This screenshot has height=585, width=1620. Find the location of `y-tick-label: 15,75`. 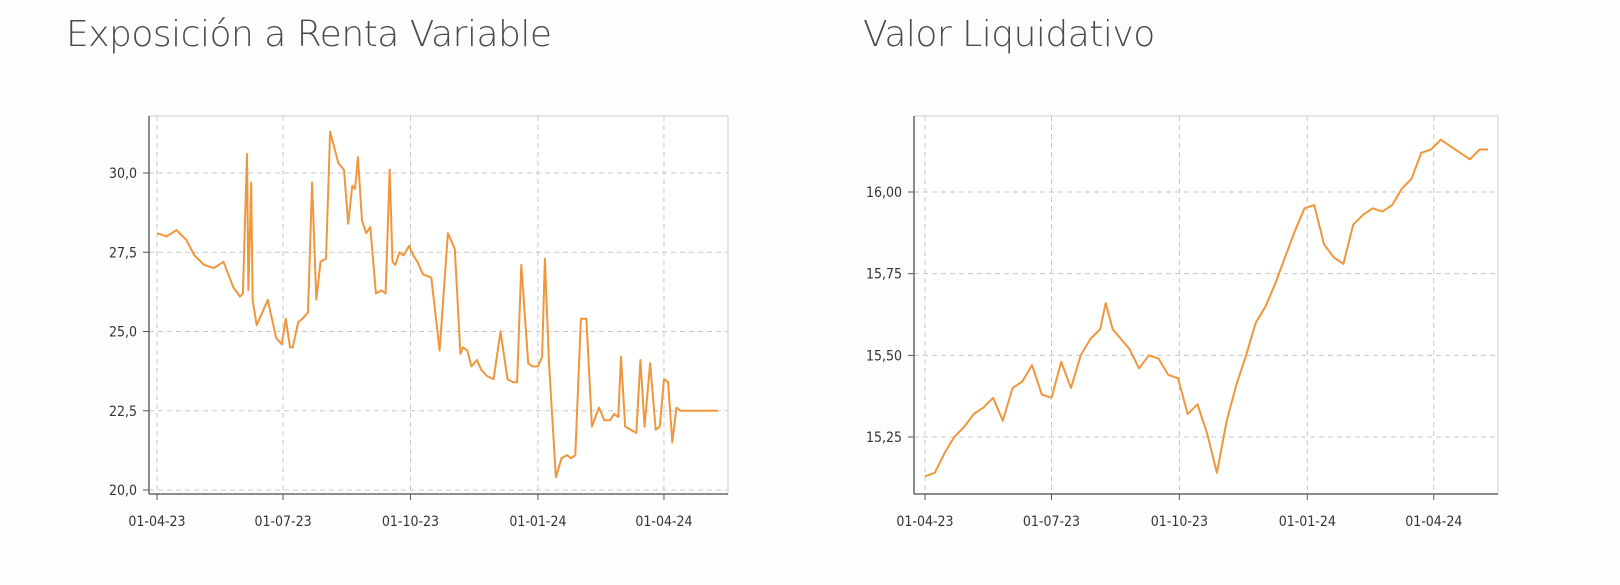

y-tick-label: 15,75 is located at coordinates (884, 275).